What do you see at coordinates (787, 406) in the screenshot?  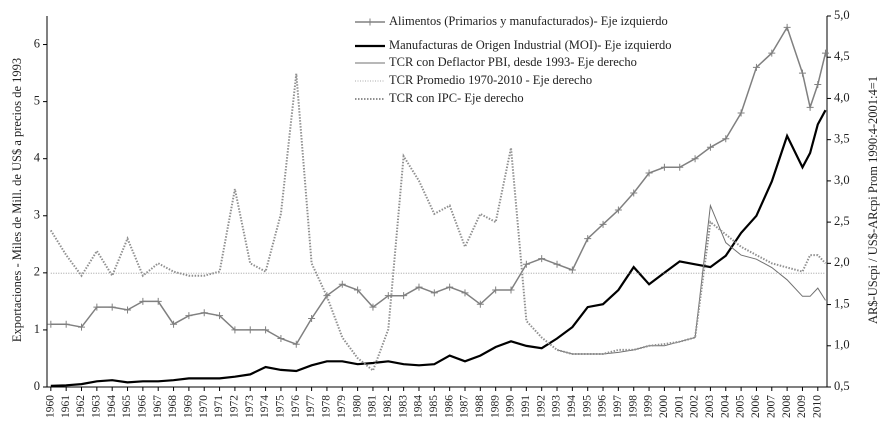 I see `x-tick-label: 2008` at bounding box center [787, 406].